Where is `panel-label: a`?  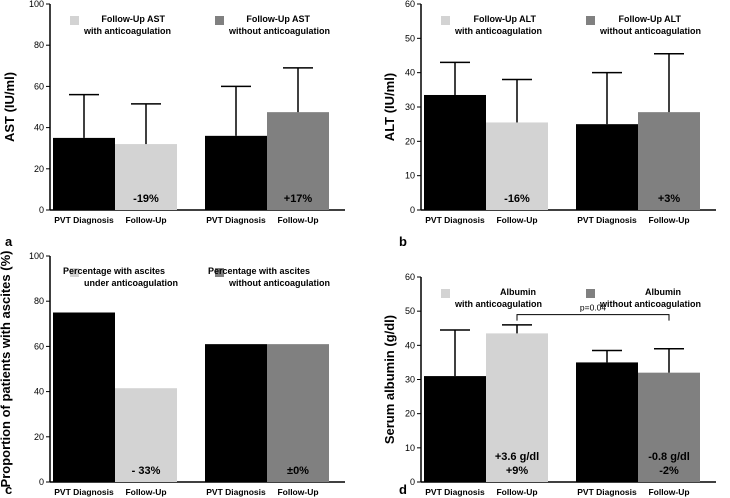
panel-label: a is located at coordinates (9, 241).